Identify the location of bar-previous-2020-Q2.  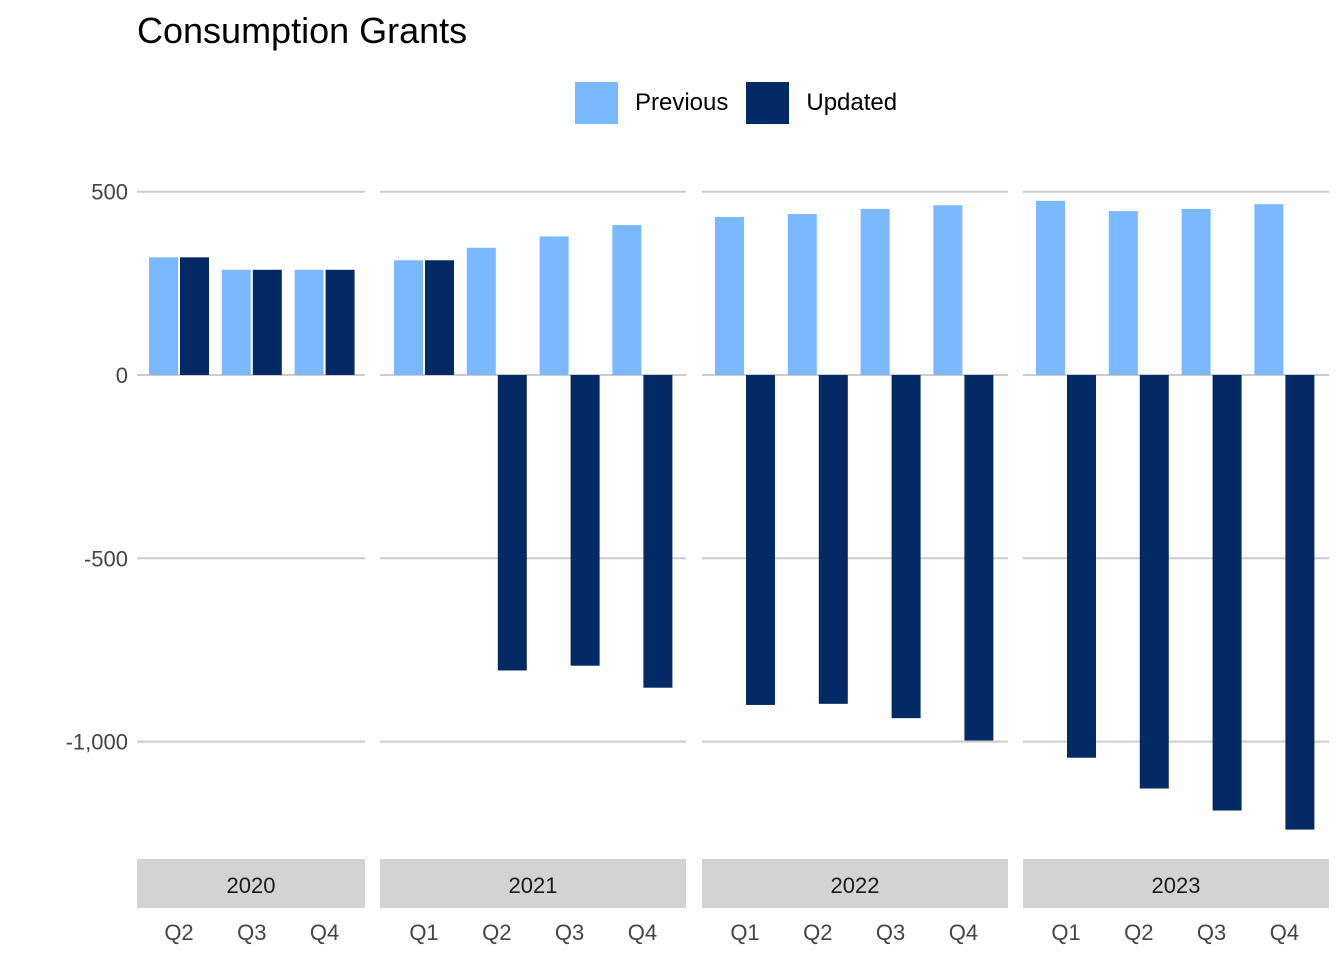
(163, 316).